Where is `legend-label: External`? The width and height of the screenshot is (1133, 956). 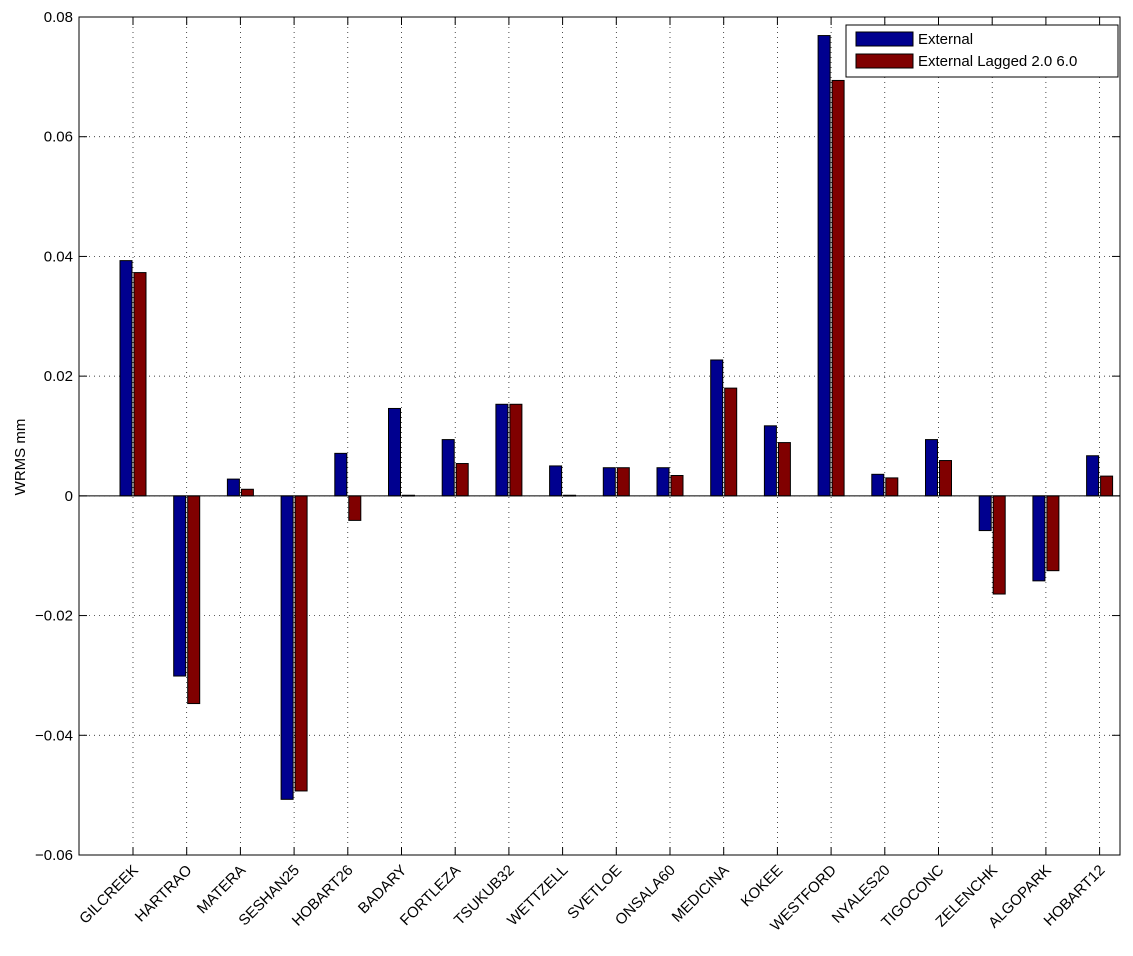
legend-label: External is located at coordinates (945, 39).